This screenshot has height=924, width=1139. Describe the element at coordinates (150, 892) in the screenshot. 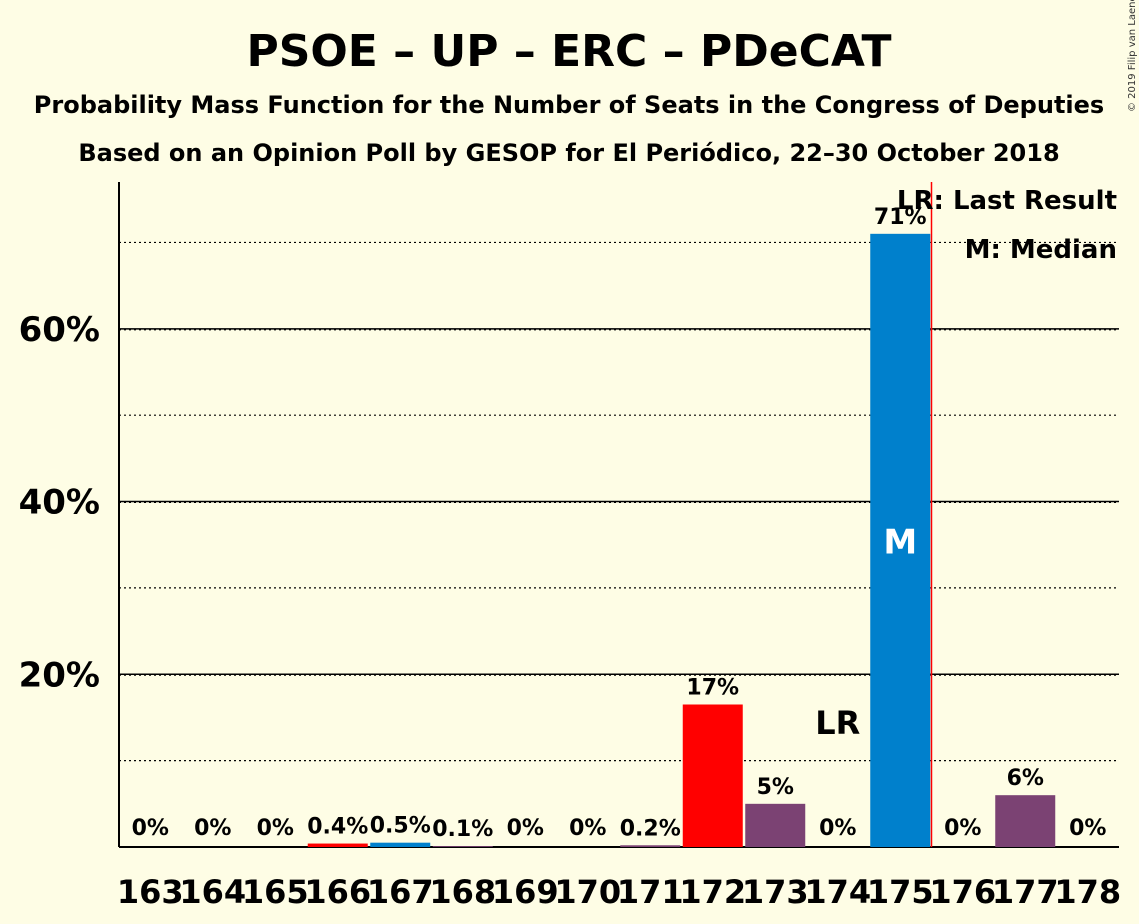

I see `x-tick-label: 163` at that location.